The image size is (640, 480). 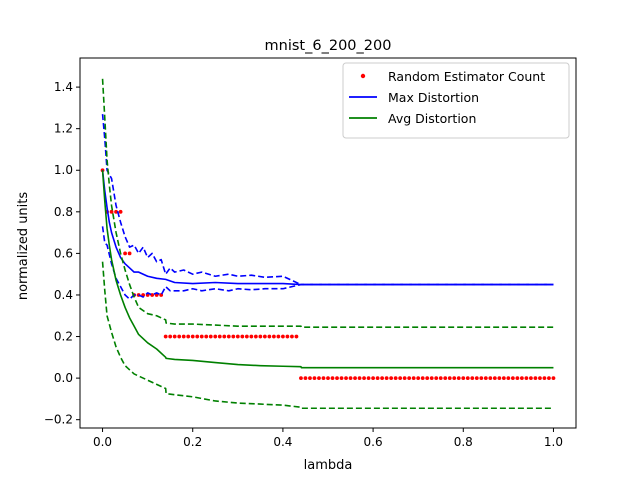 I want to click on x-tick-label: 0.6, so click(x=373, y=442).